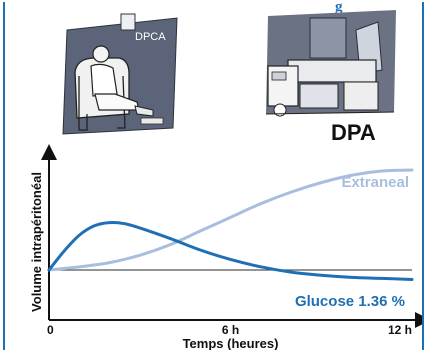  What do you see at coordinates (400, 330) in the screenshot?
I see `x-tick-label: 12 h` at bounding box center [400, 330].